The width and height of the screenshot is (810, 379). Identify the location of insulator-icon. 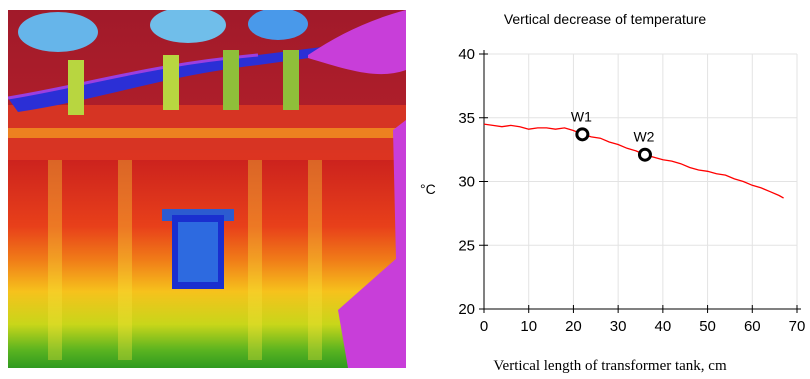
(183, 82).